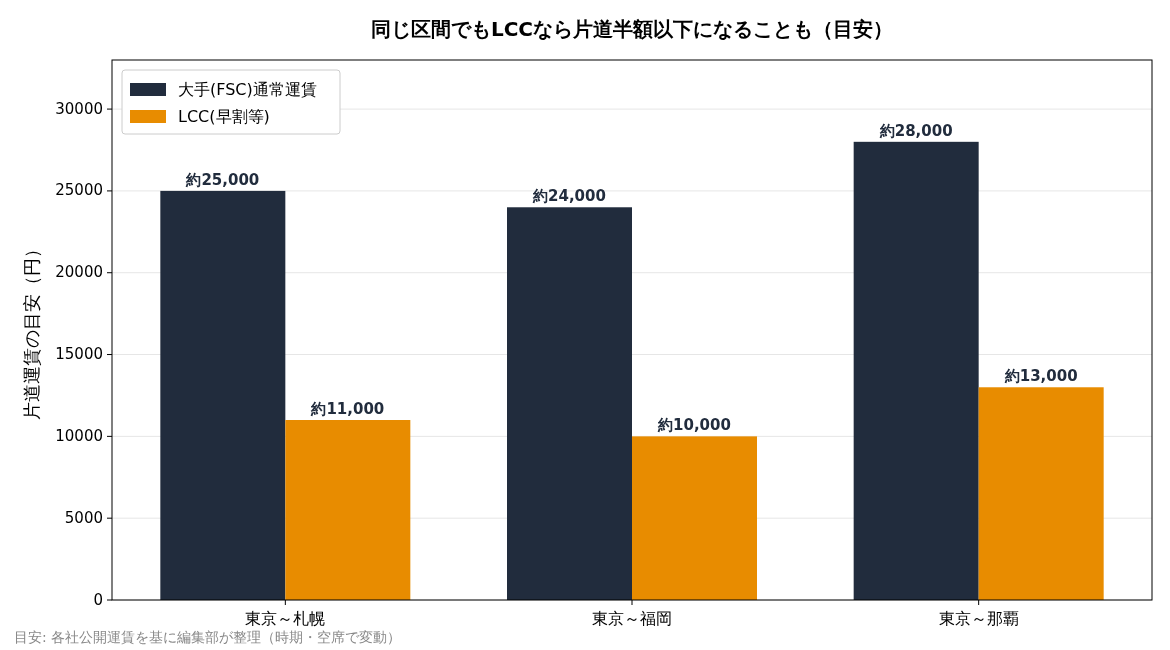 The height and width of the screenshot is (650, 1170). What do you see at coordinates (569, 196) in the screenshot?
I see `data-label: 約24,000` at bounding box center [569, 196].